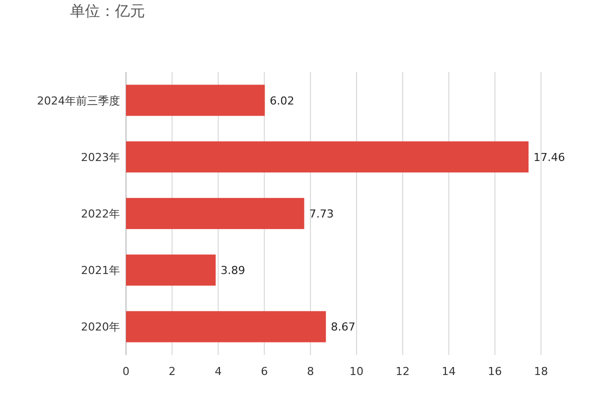 This screenshot has height=400, width=600. What do you see at coordinates (282, 101) in the screenshot?
I see `data-label: 6.02` at bounding box center [282, 101].